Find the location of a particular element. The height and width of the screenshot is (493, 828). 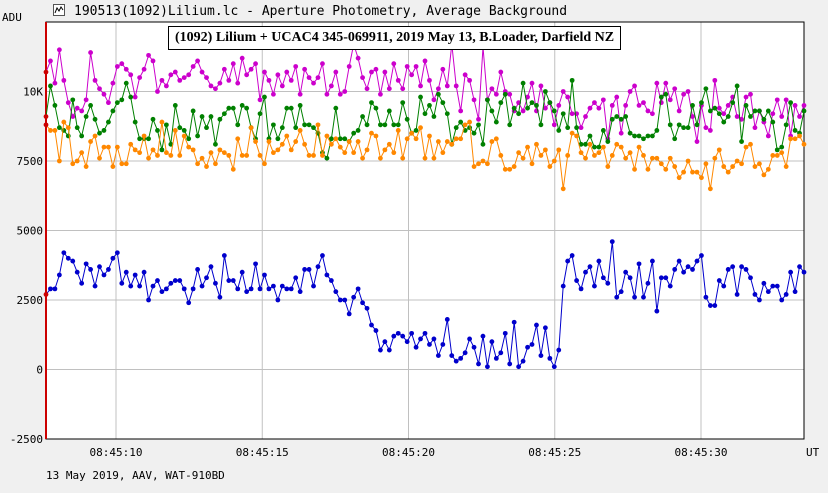

y-tick-label: 10K is located at coordinates (33, 92).